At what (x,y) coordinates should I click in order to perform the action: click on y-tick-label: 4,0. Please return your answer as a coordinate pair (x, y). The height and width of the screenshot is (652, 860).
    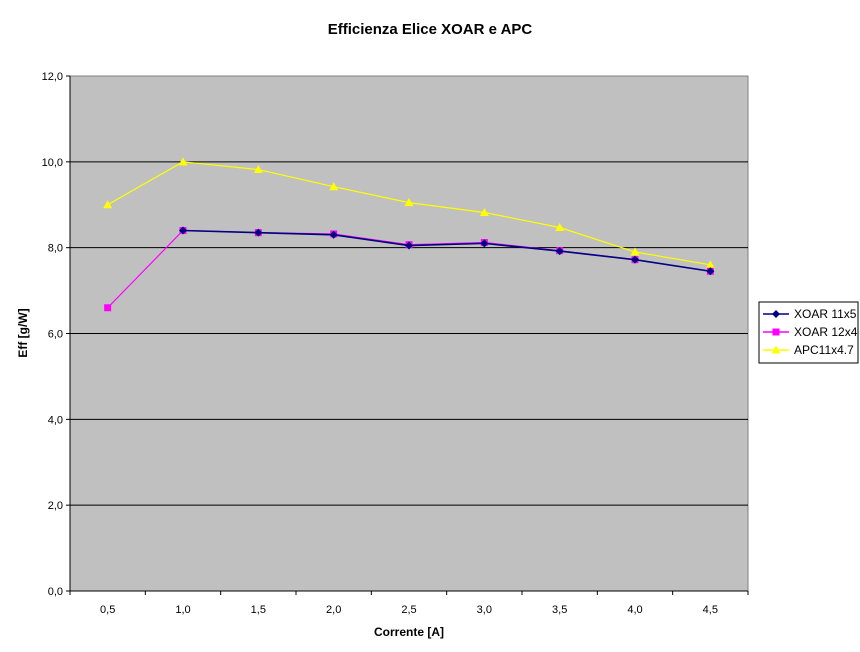
    Looking at the image, I should click on (55, 420).